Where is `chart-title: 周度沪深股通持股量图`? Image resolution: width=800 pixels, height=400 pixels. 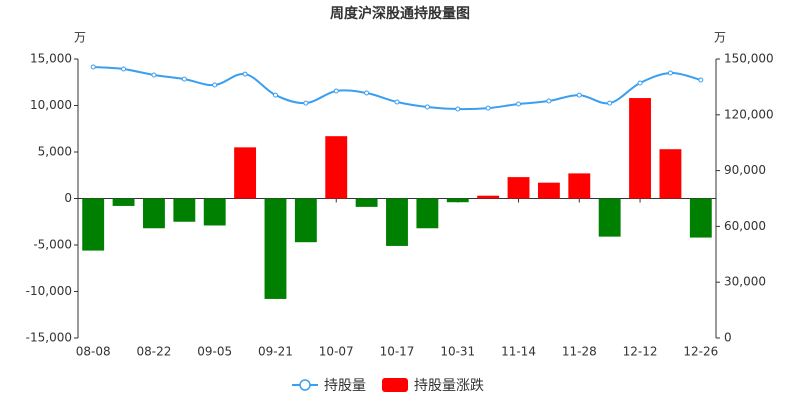 chart-title: 周度沪深股通持股量图 is located at coordinates (400, 13).